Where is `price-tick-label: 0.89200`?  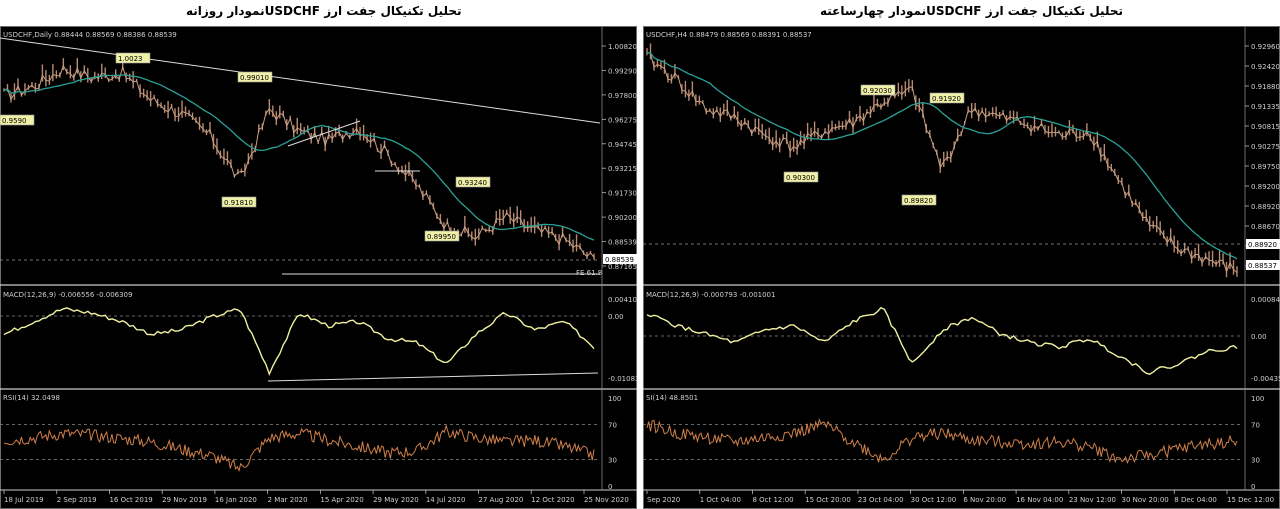
price-tick-label: 0.89200 is located at coordinates (1265, 187).